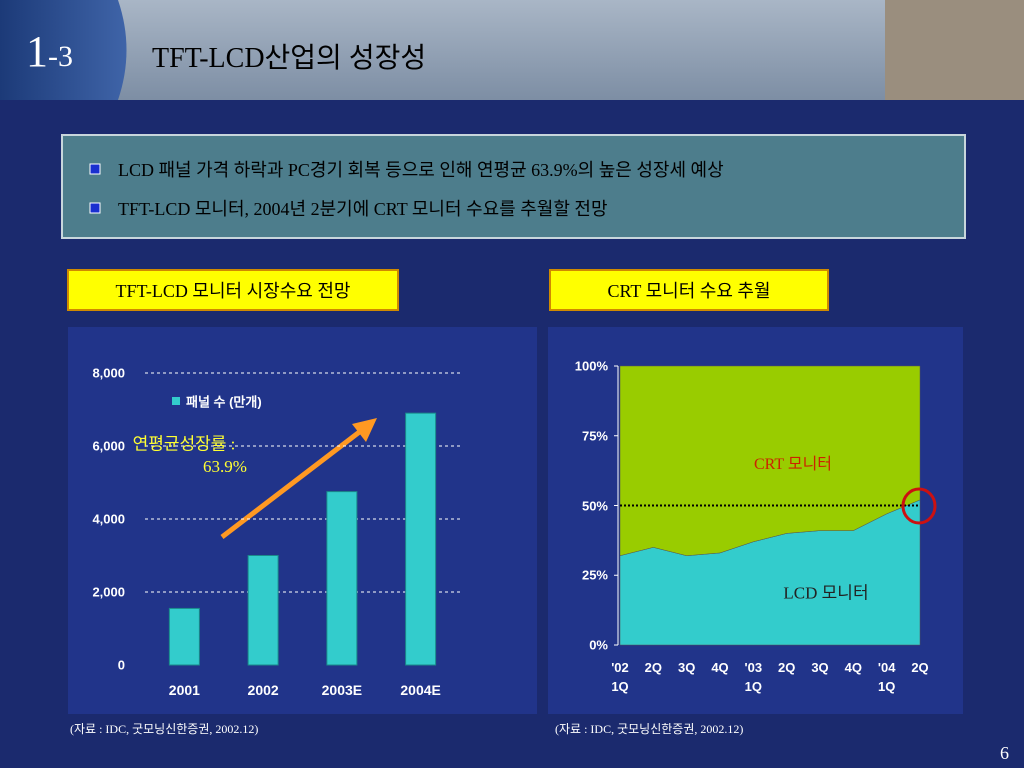  What do you see at coordinates (121, 665) in the screenshot?
I see `y-tick-label: 0` at bounding box center [121, 665].